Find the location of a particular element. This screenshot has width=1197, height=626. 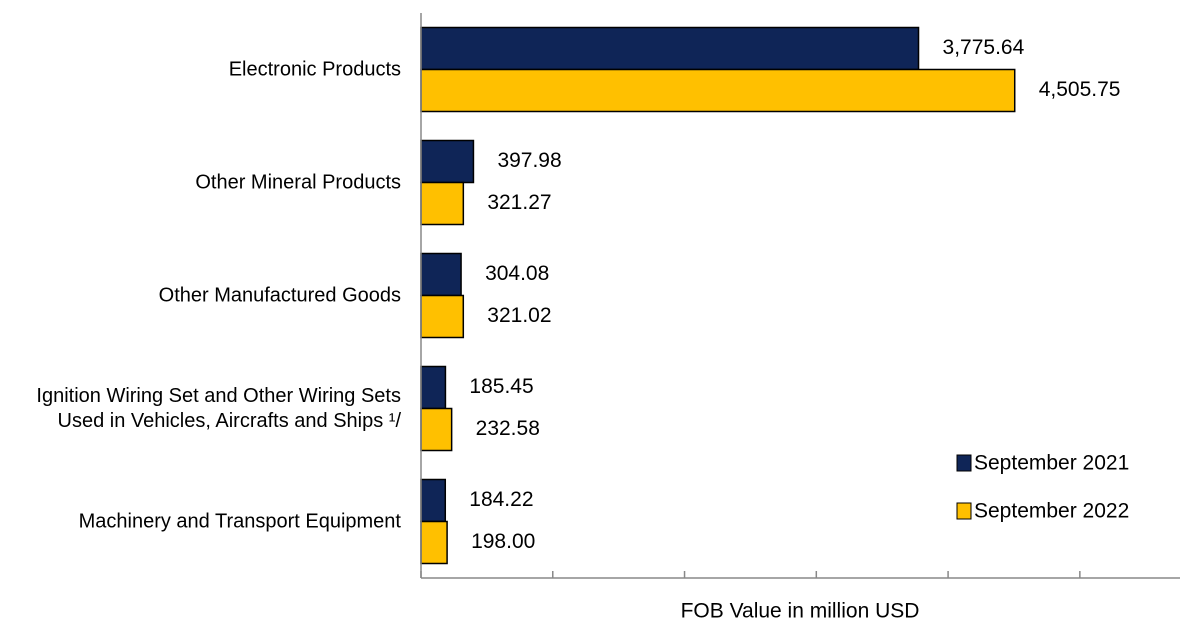

legend-label: September 2022 is located at coordinates (1051, 511).